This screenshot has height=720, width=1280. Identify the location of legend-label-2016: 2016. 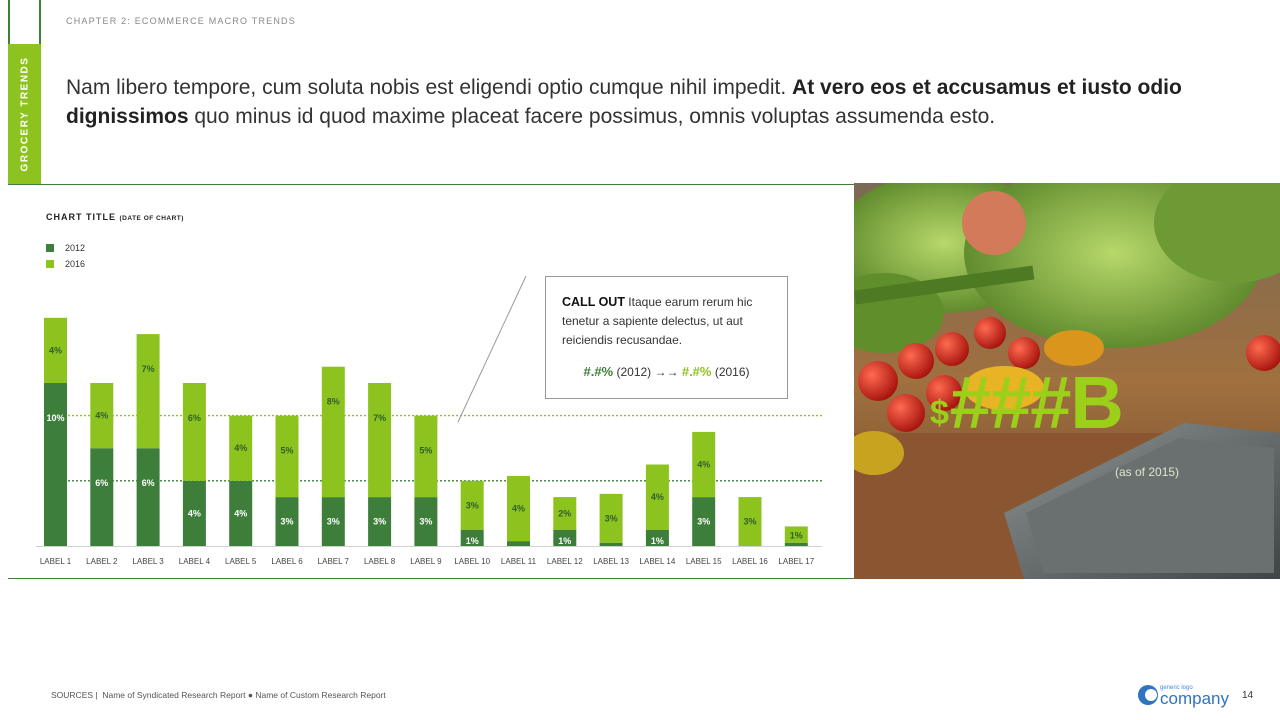
(75, 264).